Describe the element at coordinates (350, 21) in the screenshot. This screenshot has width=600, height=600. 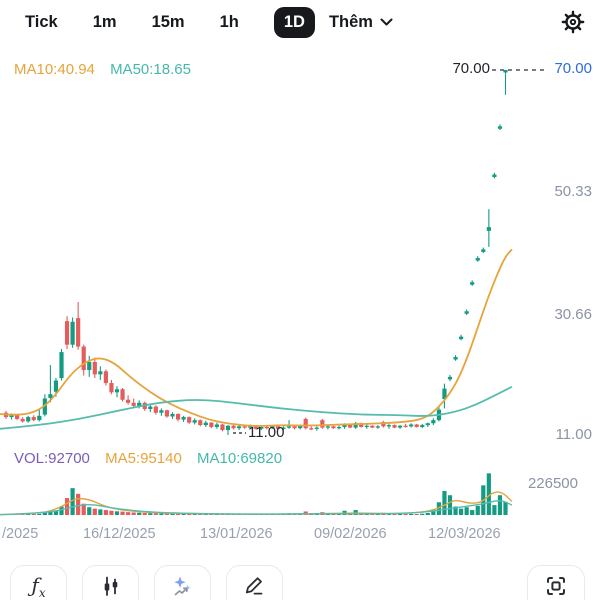
I see `more-label: Thêm` at that location.